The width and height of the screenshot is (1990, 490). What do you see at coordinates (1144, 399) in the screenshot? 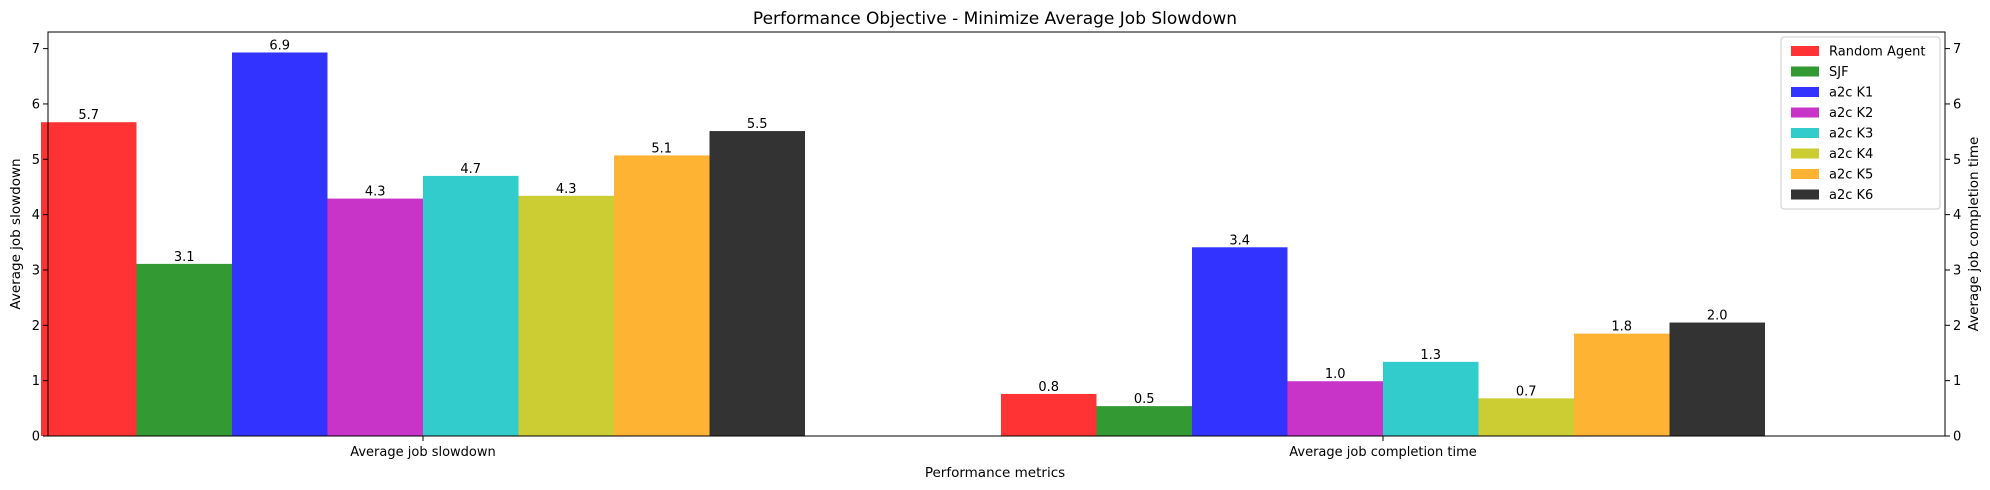
I see `bar-value-label: 0.5` at bounding box center [1144, 399].